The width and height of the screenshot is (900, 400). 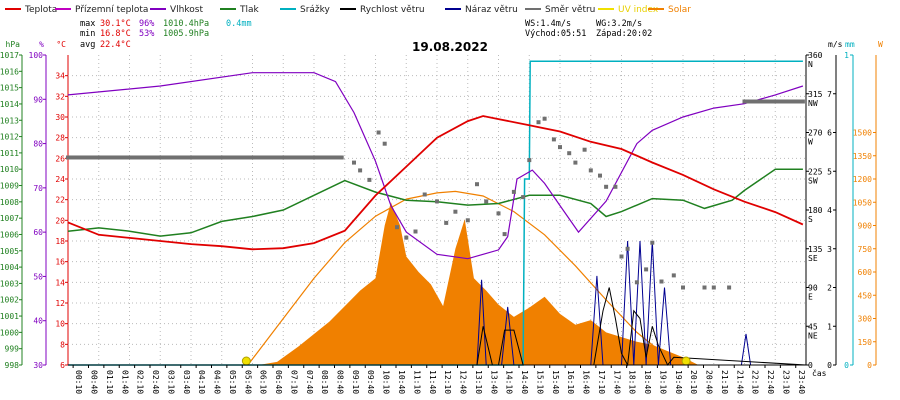 I want to click on axis-tick-label-temp-11: 28, so click(x=60, y=138).